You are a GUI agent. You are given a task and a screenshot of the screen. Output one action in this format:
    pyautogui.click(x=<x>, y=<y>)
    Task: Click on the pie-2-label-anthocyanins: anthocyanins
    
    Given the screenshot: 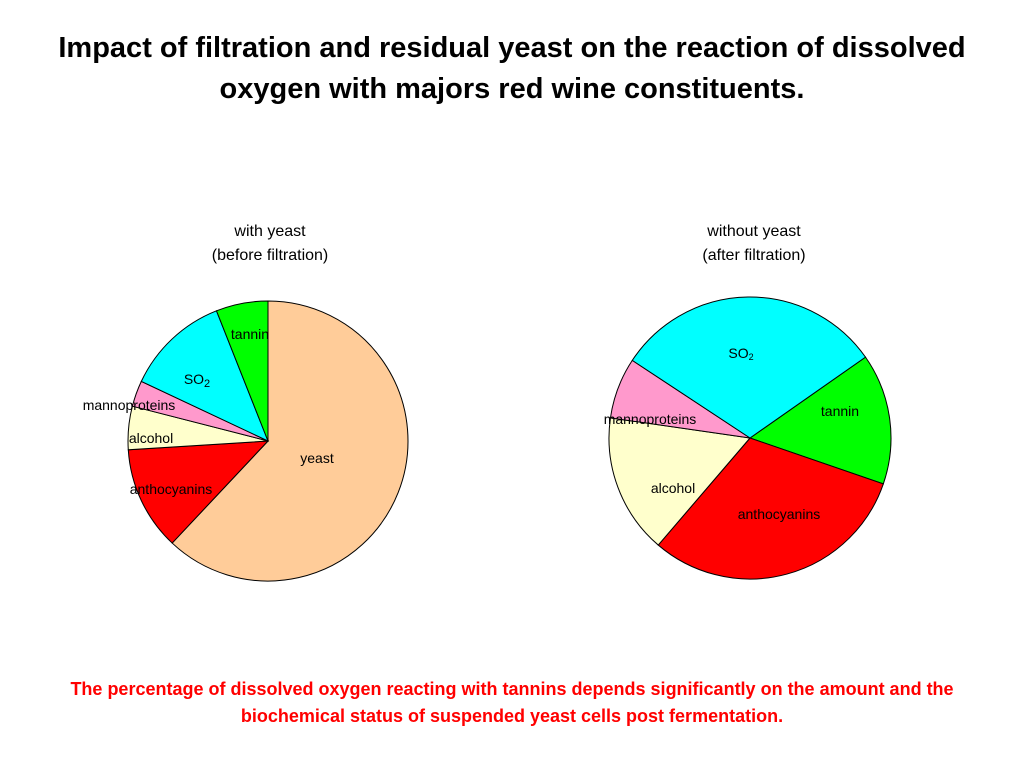 What is the action you would take?
    pyautogui.click(x=779, y=514)
    